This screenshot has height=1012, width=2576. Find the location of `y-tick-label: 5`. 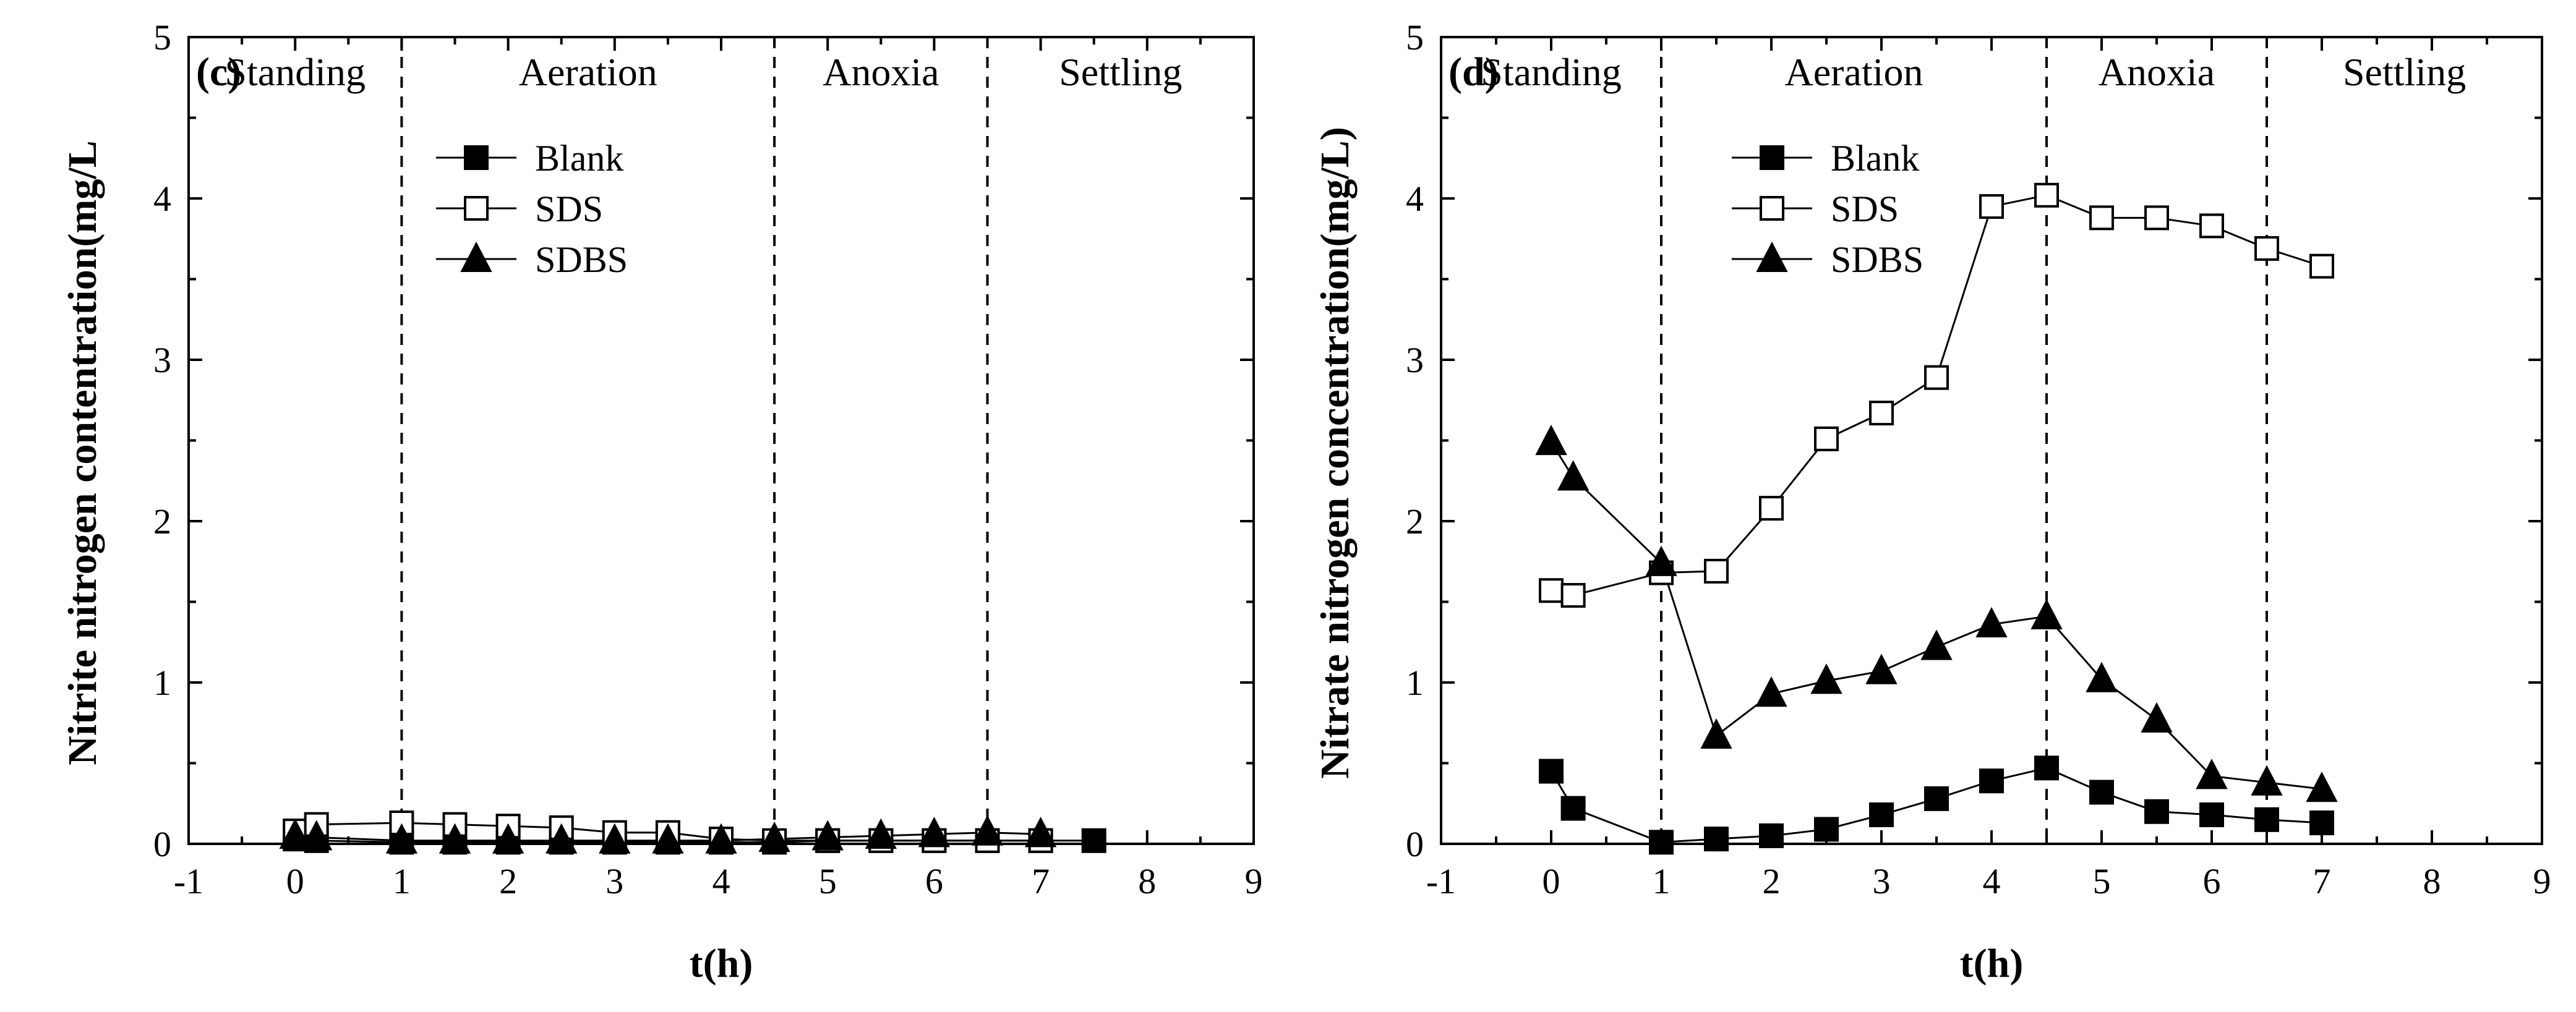

y-tick-label: 5 is located at coordinates (1415, 37).